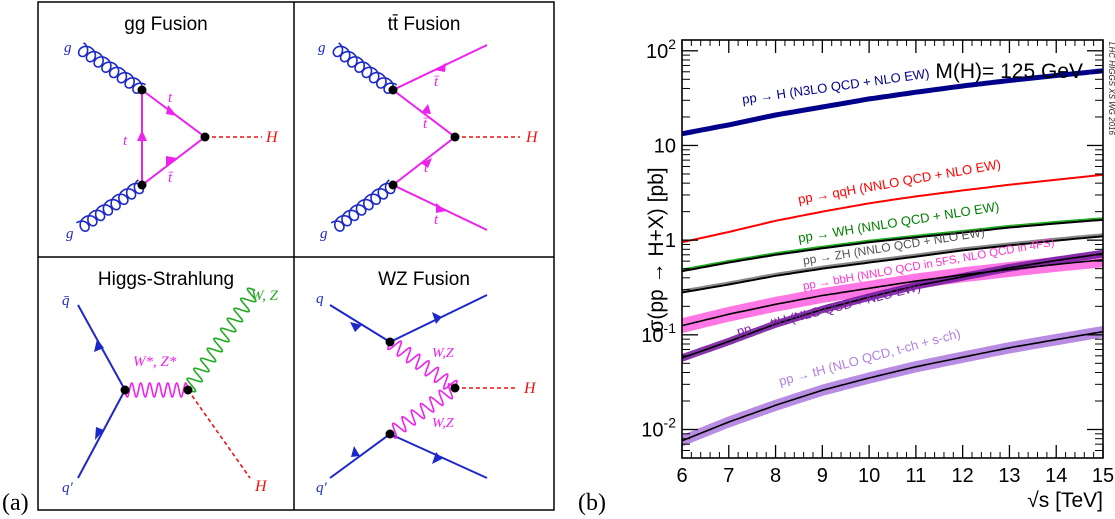 The width and height of the screenshot is (1115, 519). What do you see at coordinates (892, 208) in the screenshot?
I see `line-qqH` at bounding box center [892, 208].